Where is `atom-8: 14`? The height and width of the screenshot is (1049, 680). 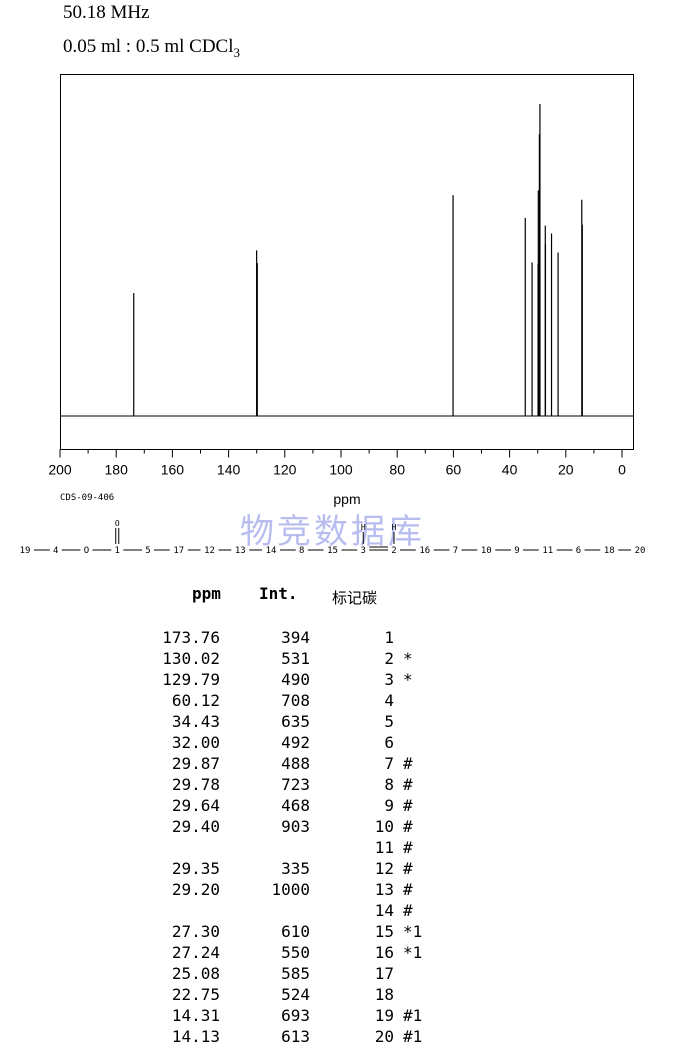
atom-8: 14 is located at coordinates (271, 551).